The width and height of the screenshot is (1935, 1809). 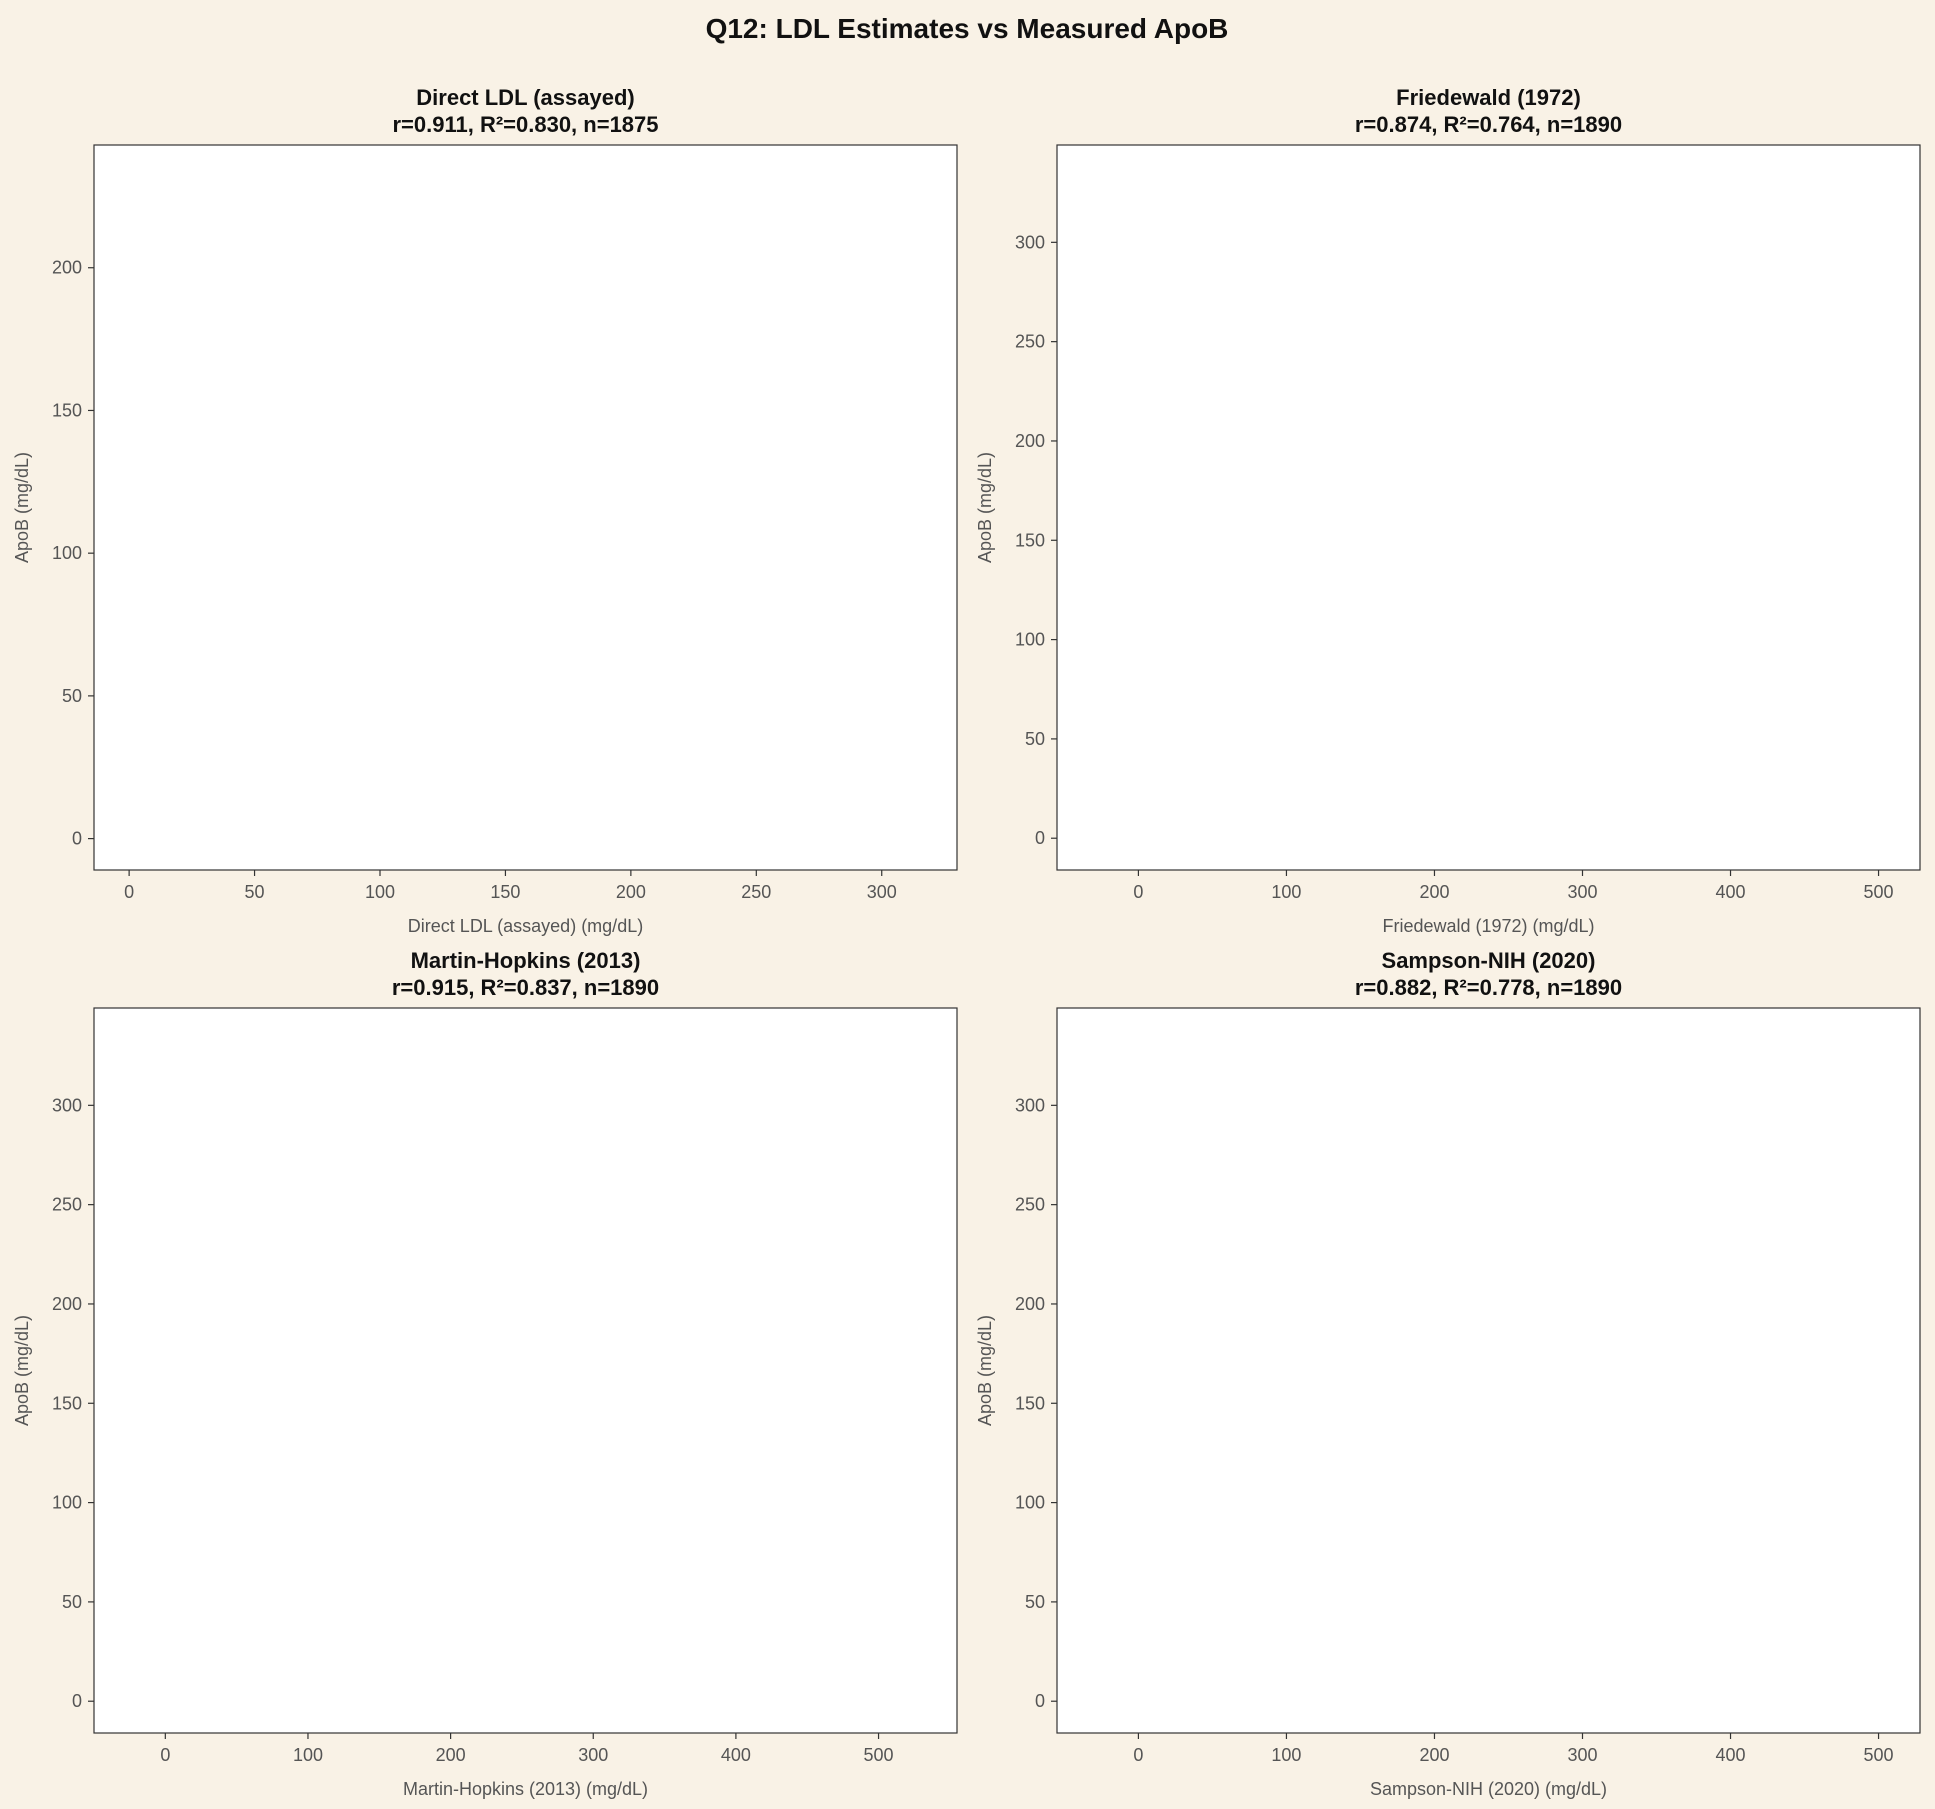 What do you see at coordinates (1489, 960) in the screenshot?
I see `panel-title: Sampson-NIH (2020)` at bounding box center [1489, 960].